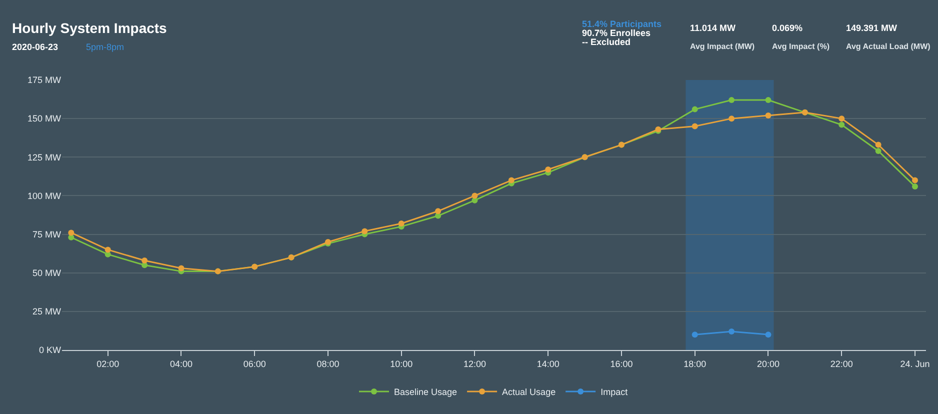 The height and width of the screenshot is (414, 938). What do you see at coordinates (713, 28) in the screenshot?
I see `text: 11.014 MW` at bounding box center [713, 28].